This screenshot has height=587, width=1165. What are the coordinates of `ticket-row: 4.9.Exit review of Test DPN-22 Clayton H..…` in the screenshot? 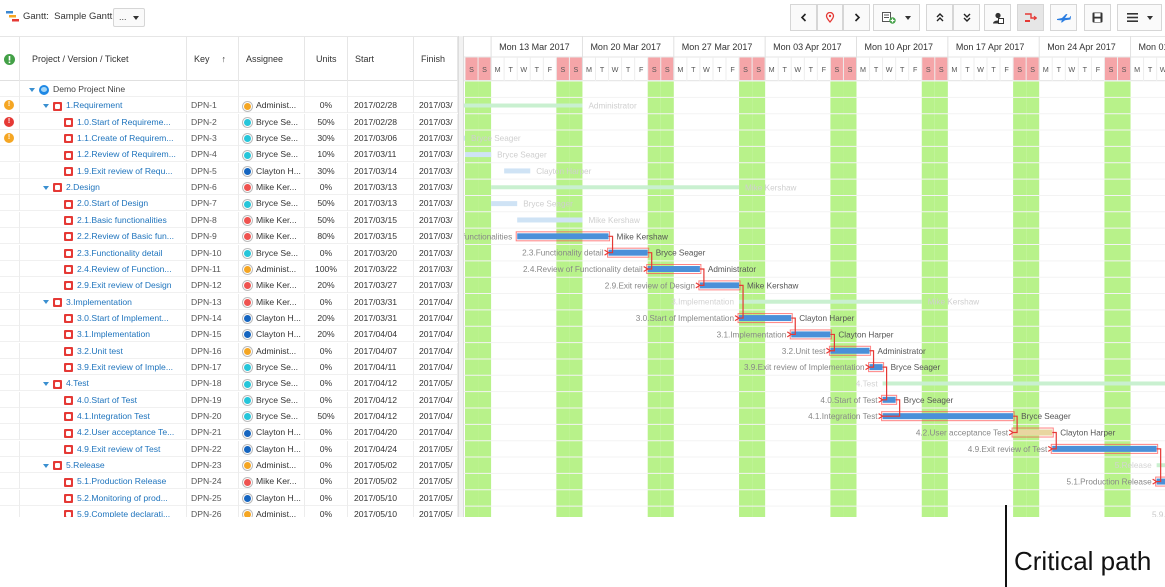 It's located at (229, 448).